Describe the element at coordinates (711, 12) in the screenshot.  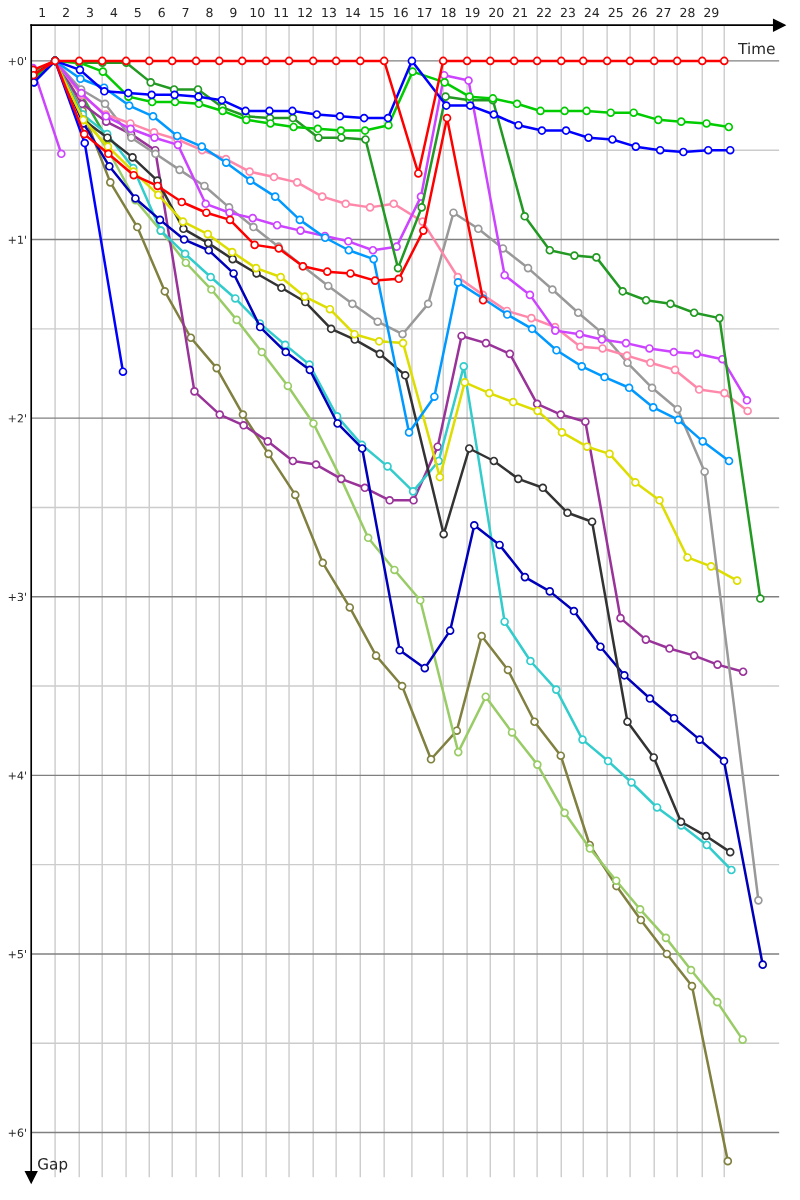
I see `x-tick-label: 29` at that location.